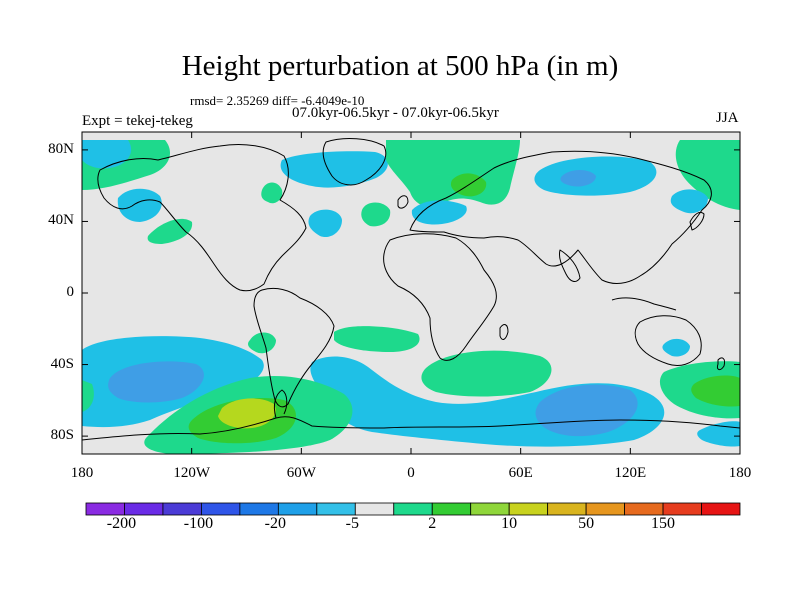  I want to click on coast-uk, so click(403, 202).